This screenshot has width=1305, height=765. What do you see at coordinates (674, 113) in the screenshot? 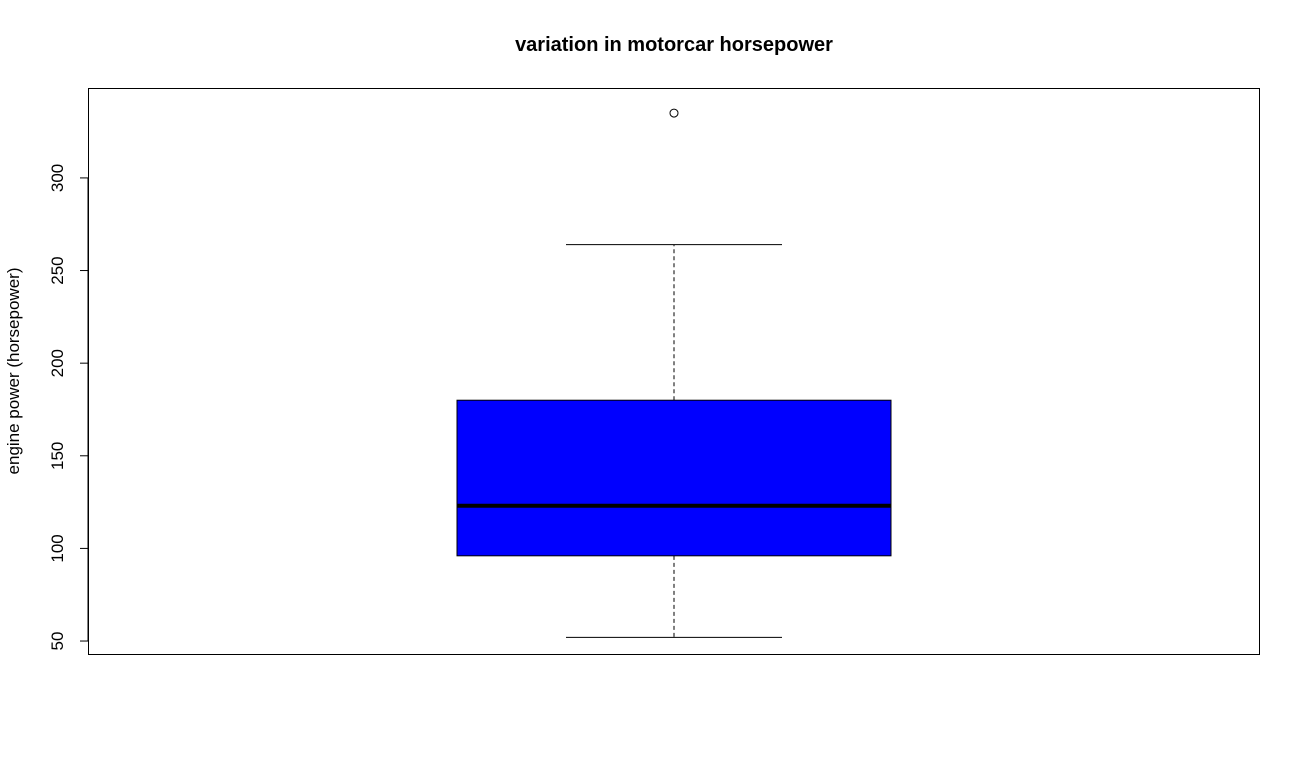
I see `outlier-point` at bounding box center [674, 113].